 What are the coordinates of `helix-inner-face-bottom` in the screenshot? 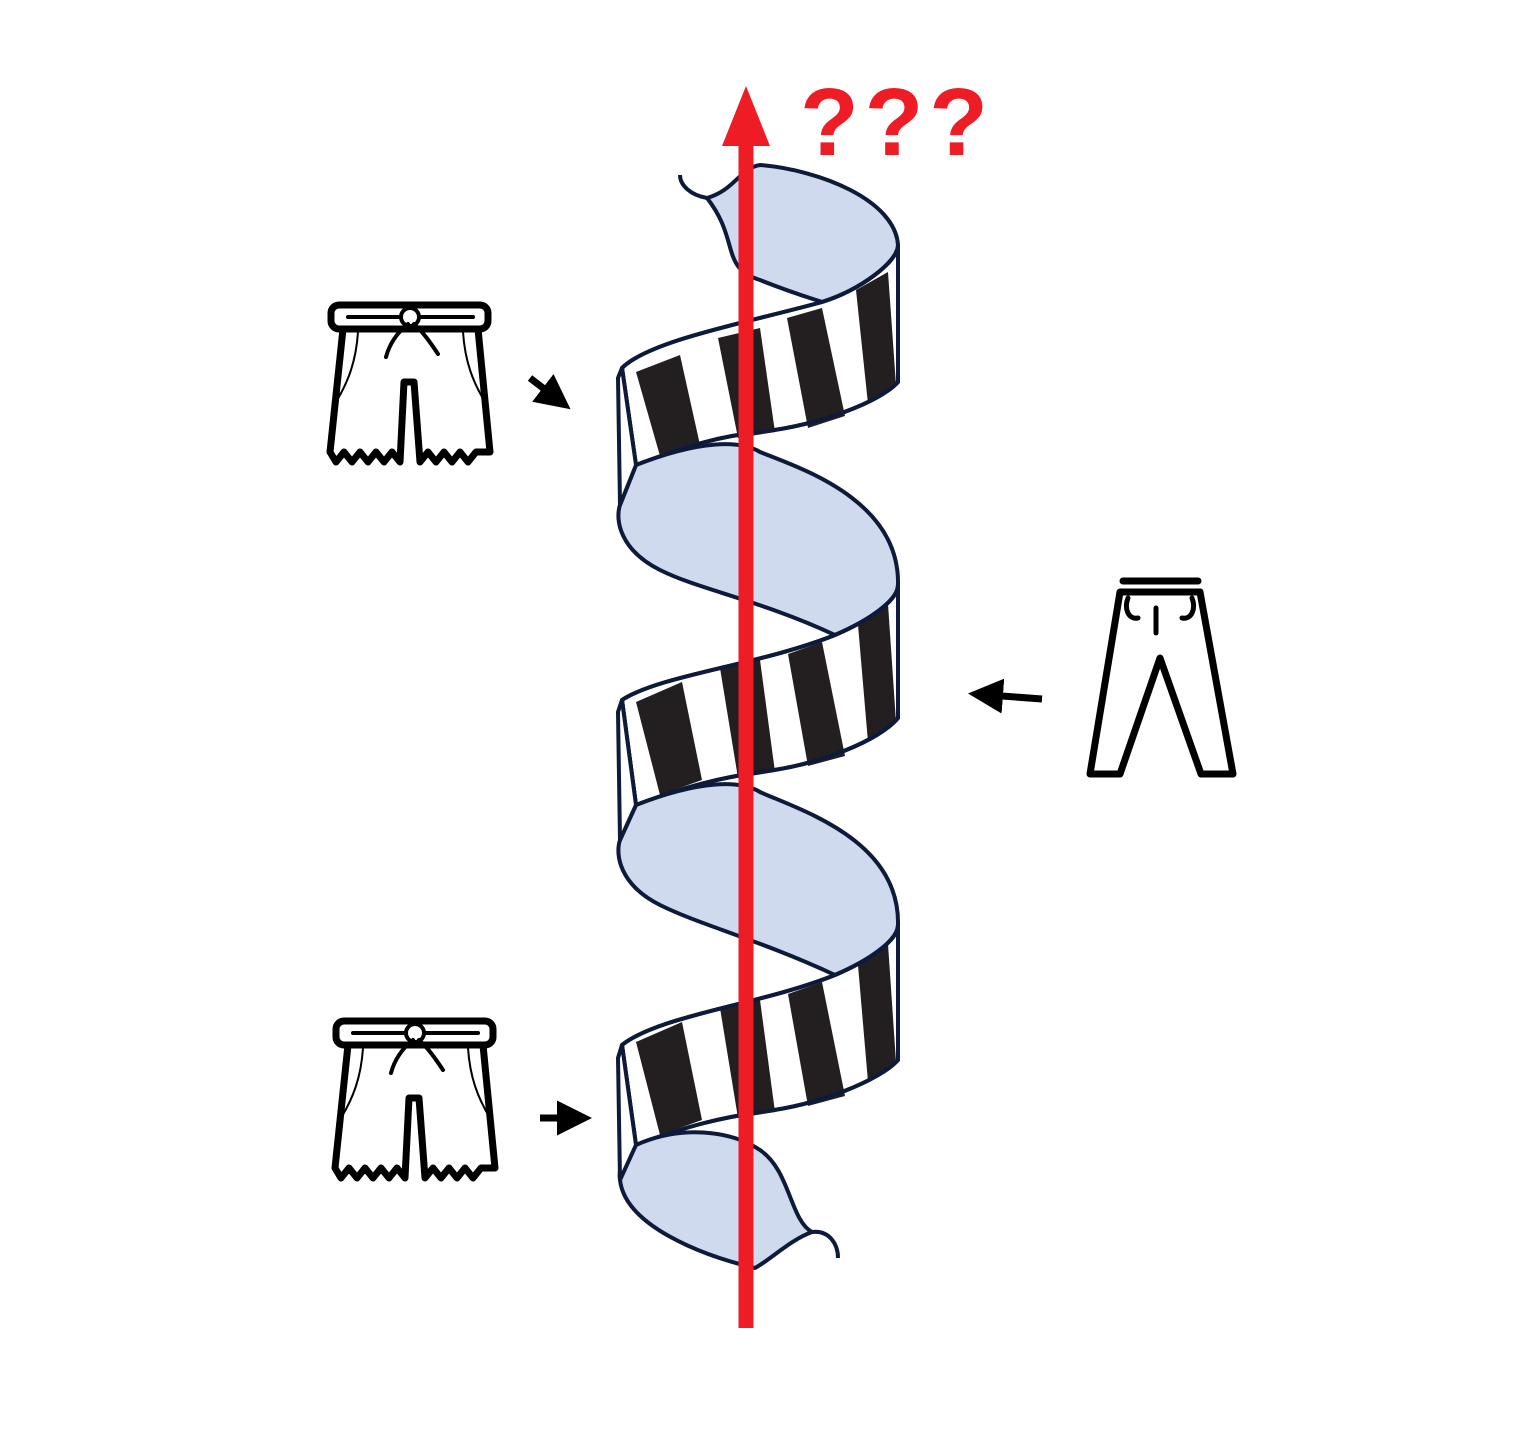 It's located at (715, 1200).